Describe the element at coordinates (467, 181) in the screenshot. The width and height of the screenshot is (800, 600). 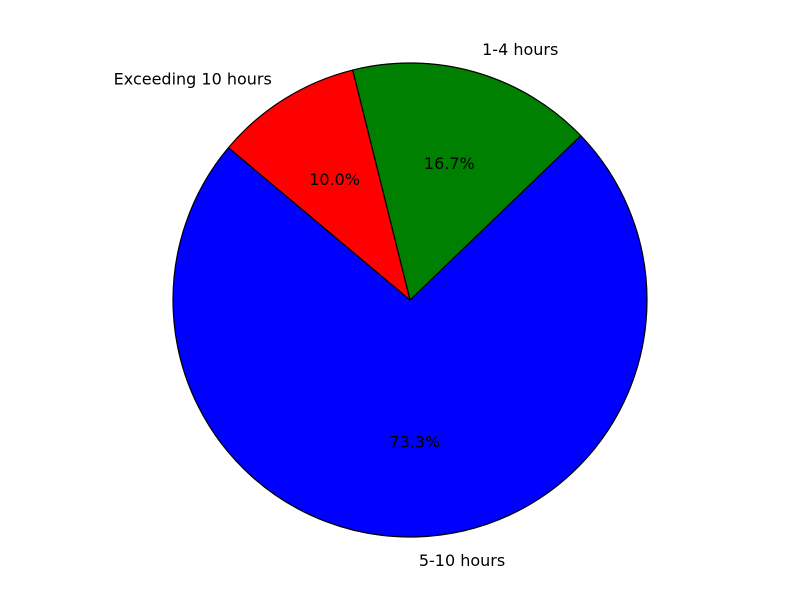
I see `pie-slice-1-4-hours` at that location.